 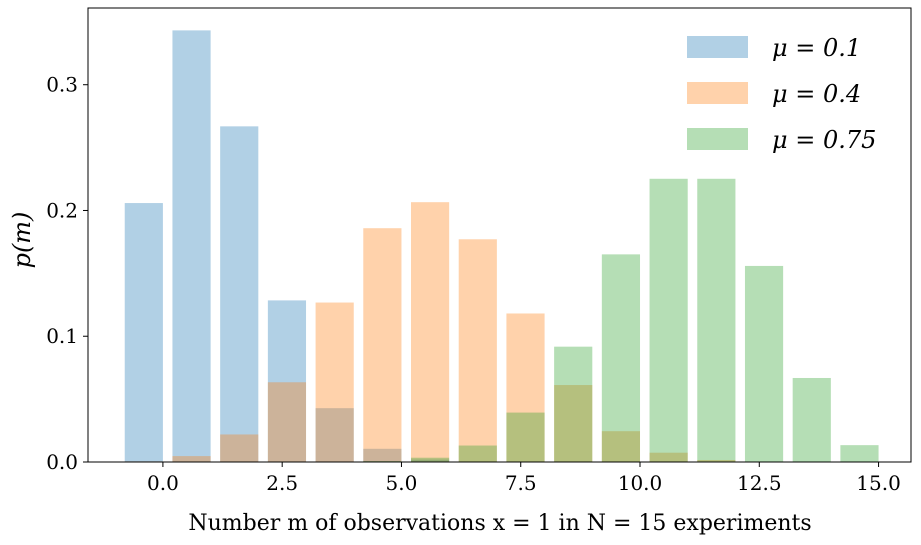 What do you see at coordinates (430, 332) in the screenshot?
I see `bar-series1-m6` at bounding box center [430, 332].